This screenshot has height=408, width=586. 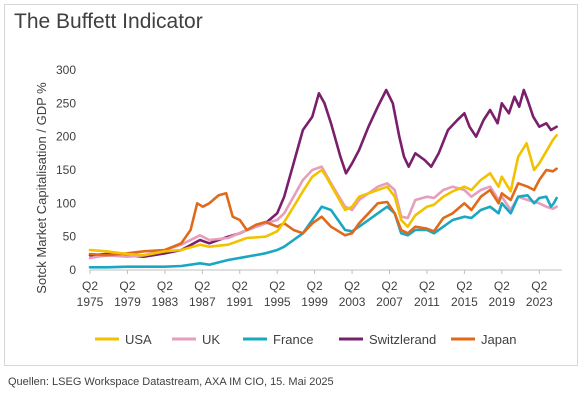 I want to click on x-tick-year: 1999, so click(x=314, y=302).